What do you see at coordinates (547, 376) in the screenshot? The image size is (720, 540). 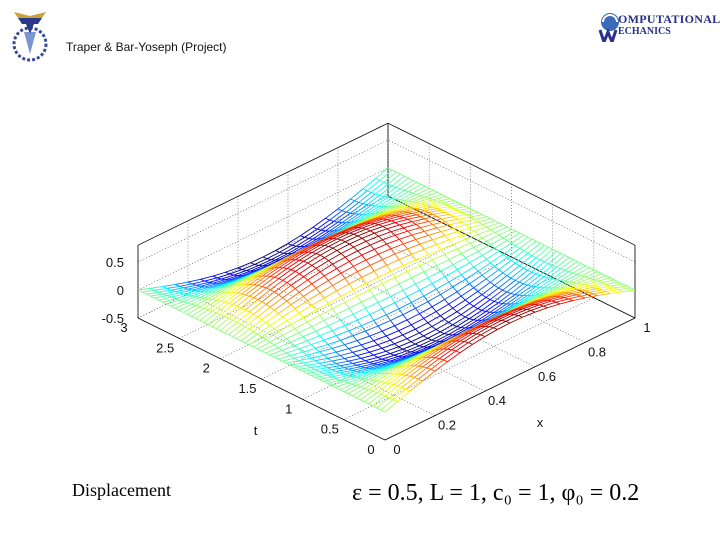 I see `x-tick-label: 0.6` at bounding box center [547, 376].